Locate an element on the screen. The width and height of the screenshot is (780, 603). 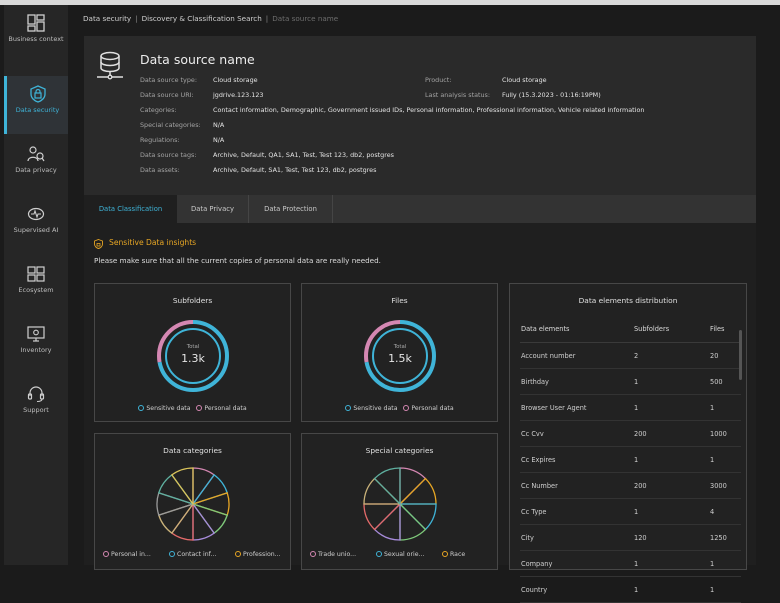
table-row: Cc Expires 1 1 is located at coordinates (630, 459).